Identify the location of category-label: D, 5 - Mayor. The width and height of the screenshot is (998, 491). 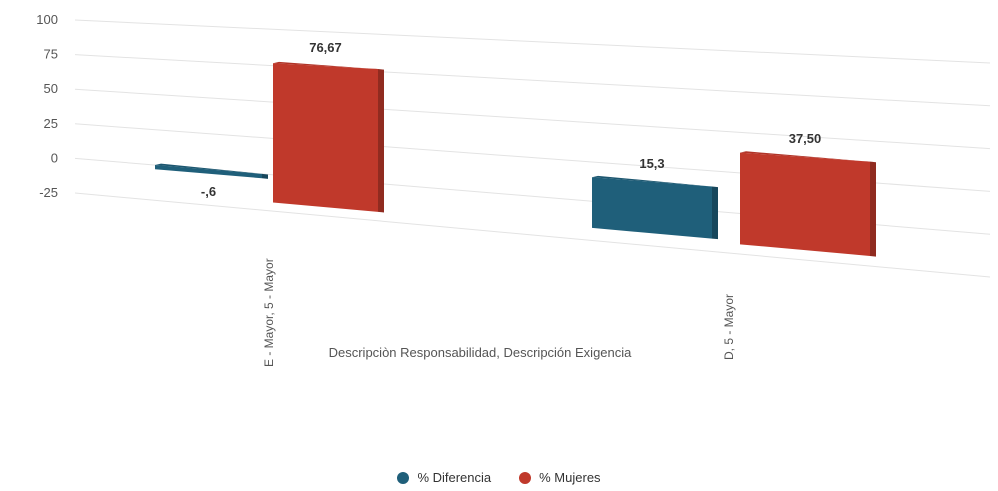
(729, 327).